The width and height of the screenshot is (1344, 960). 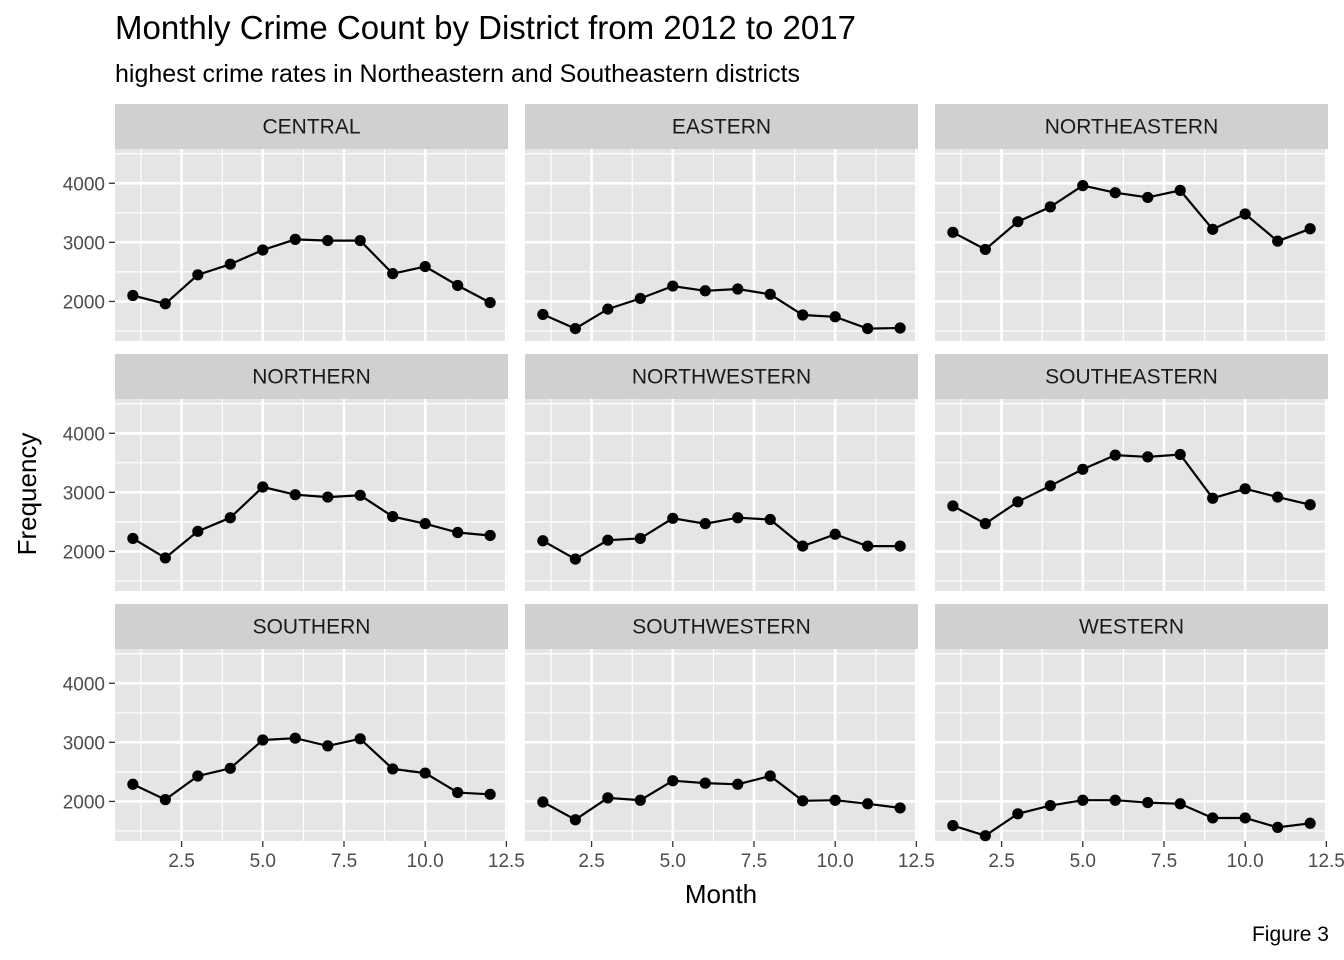 I want to click on strip-label-western: WESTERN, so click(x=1131, y=627).